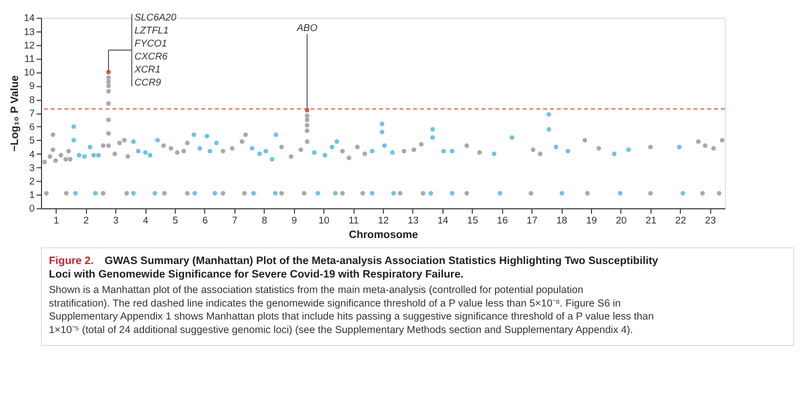  I want to click on x-tick-label: 23, so click(710, 220).